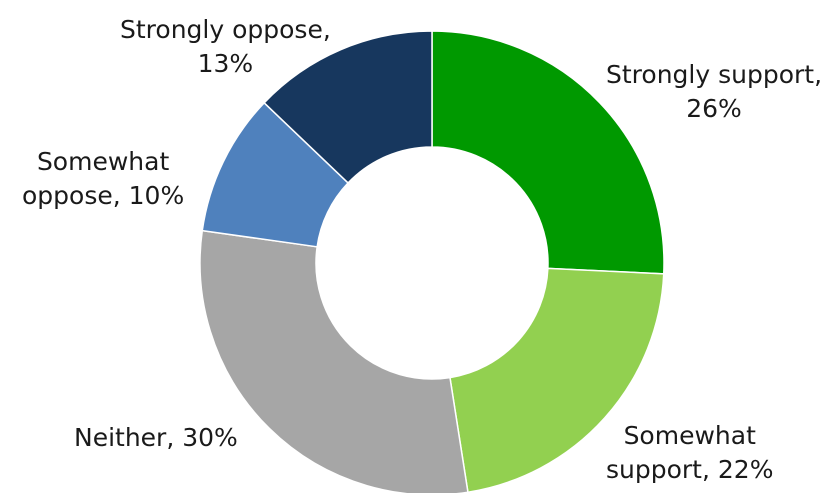 This screenshot has height=493, width=838. What do you see at coordinates (156, 437) in the screenshot?
I see `label-neither: Neither, 30%` at bounding box center [156, 437].